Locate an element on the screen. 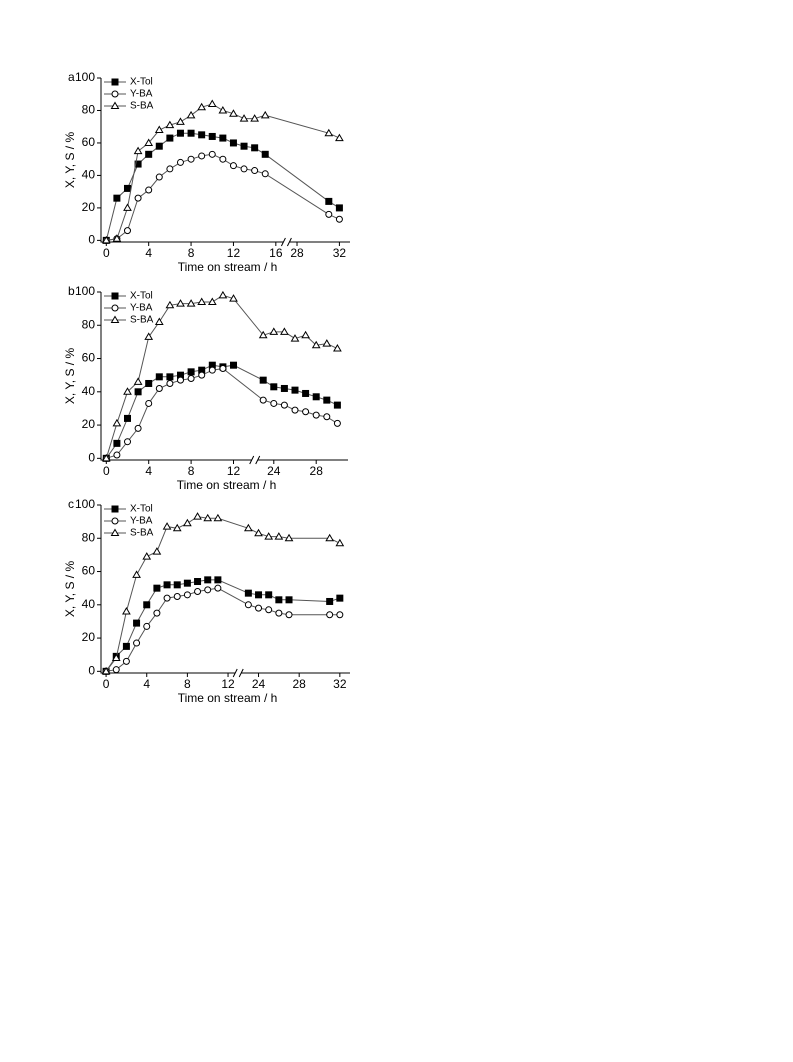 The width and height of the screenshot is (793, 1062). x-axis-label: Time on stream / h is located at coordinates (227, 485).